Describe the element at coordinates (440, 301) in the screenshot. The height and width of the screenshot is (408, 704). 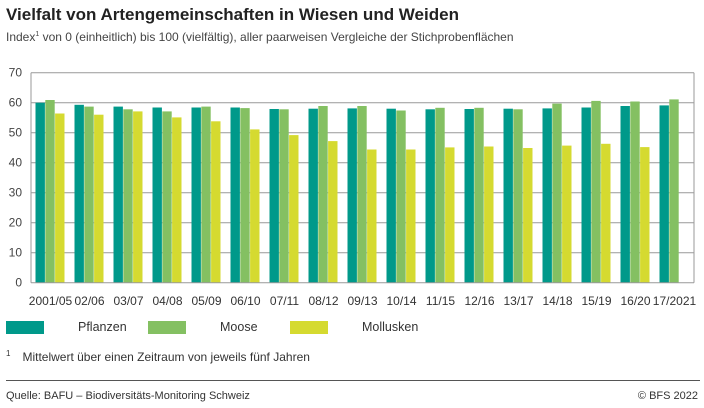
I see `x-tick-label: 11/15` at that location.